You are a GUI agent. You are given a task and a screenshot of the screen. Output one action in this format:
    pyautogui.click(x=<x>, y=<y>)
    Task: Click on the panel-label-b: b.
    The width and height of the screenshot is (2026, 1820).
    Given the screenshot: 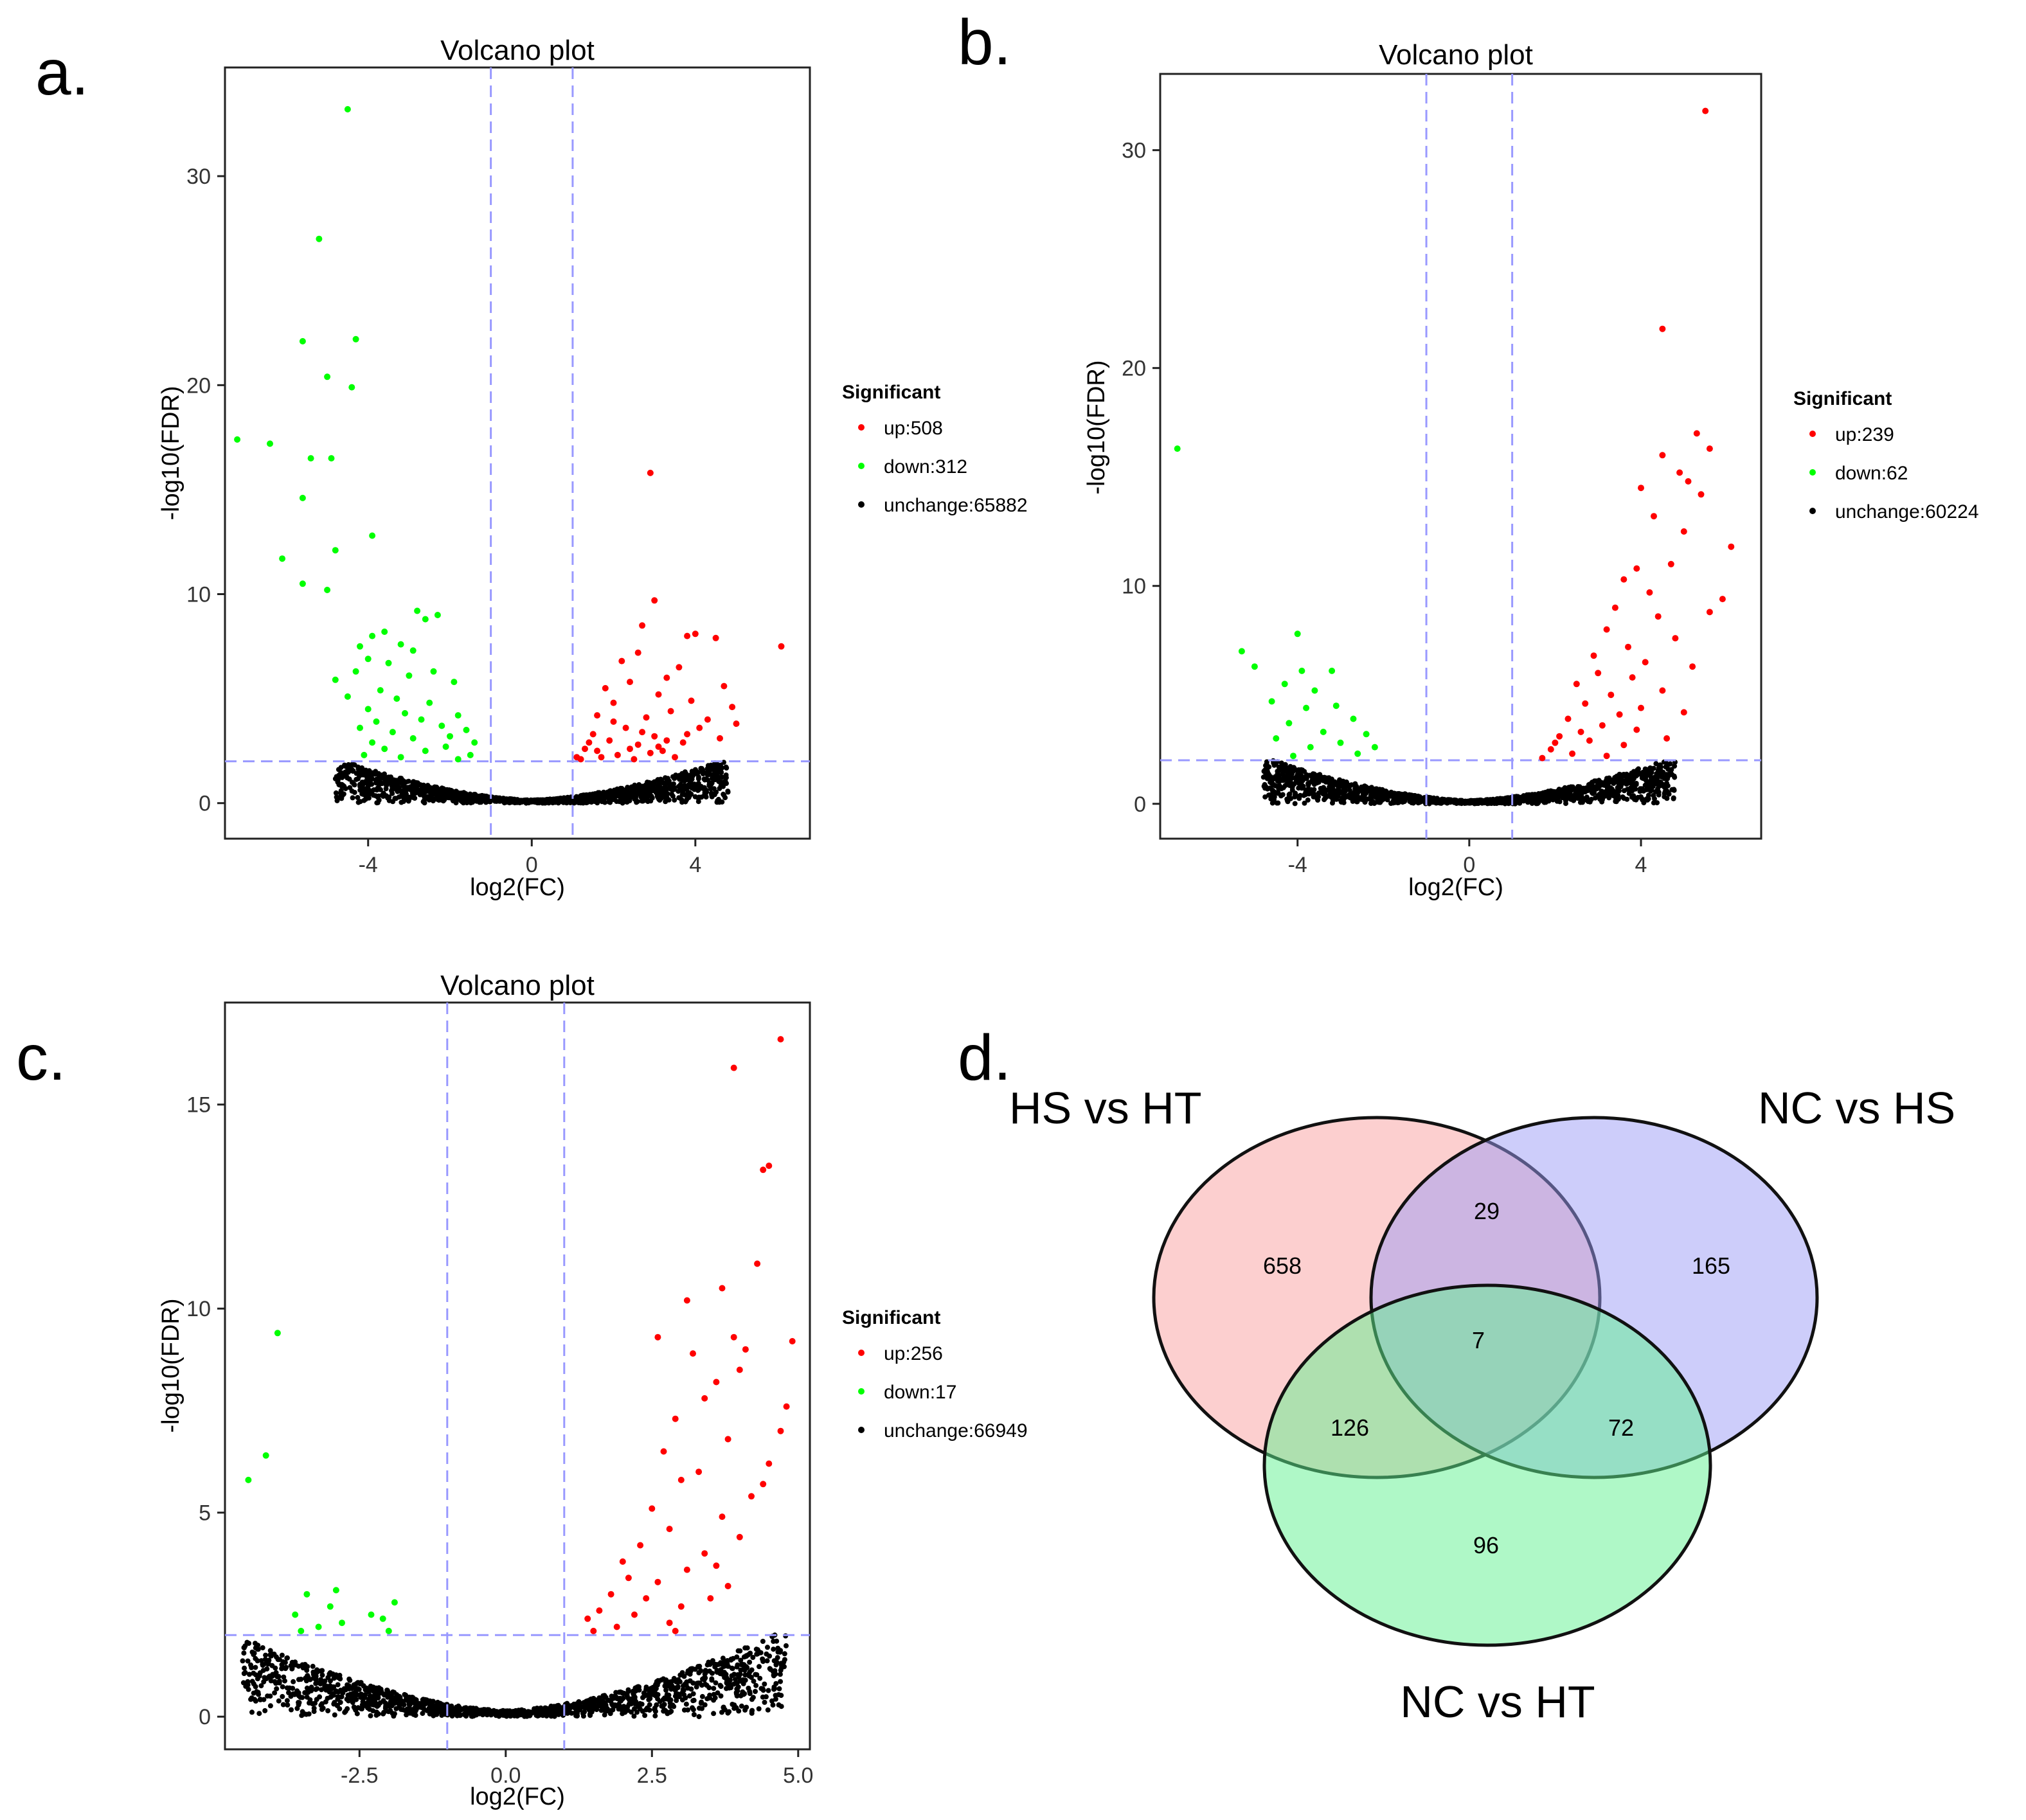 What is the action you would take?
    pyautogui.click(x=984, y=42)
    